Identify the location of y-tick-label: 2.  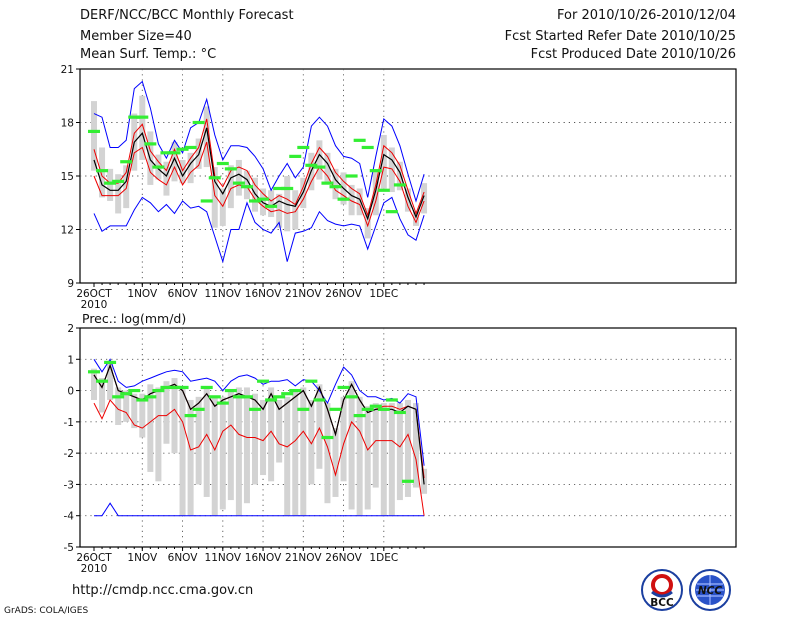
(70, 329).